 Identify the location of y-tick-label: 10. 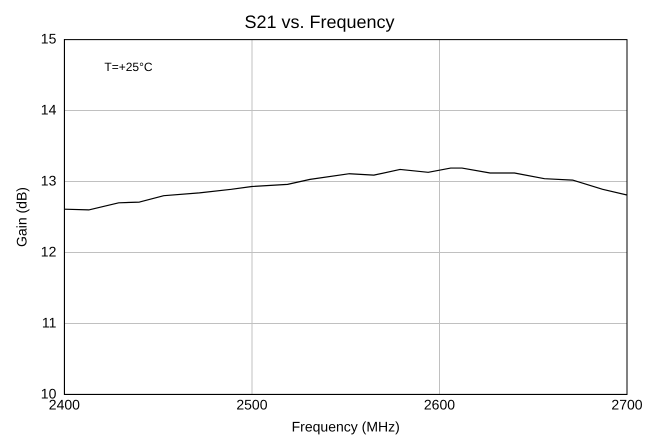
(48, 393).